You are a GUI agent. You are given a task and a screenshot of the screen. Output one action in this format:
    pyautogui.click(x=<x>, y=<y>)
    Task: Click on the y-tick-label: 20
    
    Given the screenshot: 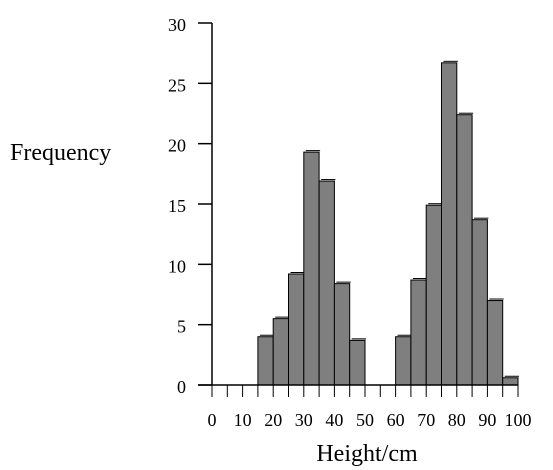 What is the action you would take?
    pyautogui.click(x=177, y=146)
    